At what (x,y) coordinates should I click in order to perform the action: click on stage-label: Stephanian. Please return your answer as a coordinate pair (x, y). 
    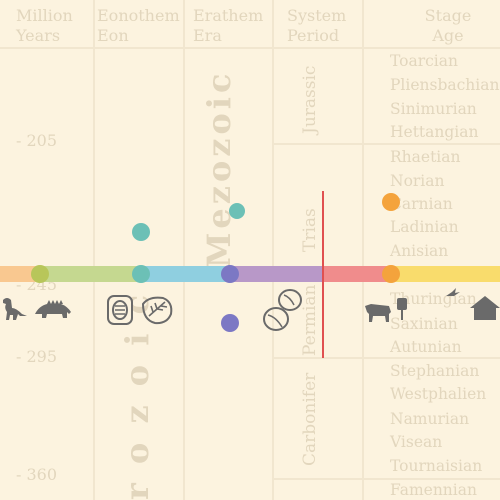
    Looking at the image, I should click on (435, 371).